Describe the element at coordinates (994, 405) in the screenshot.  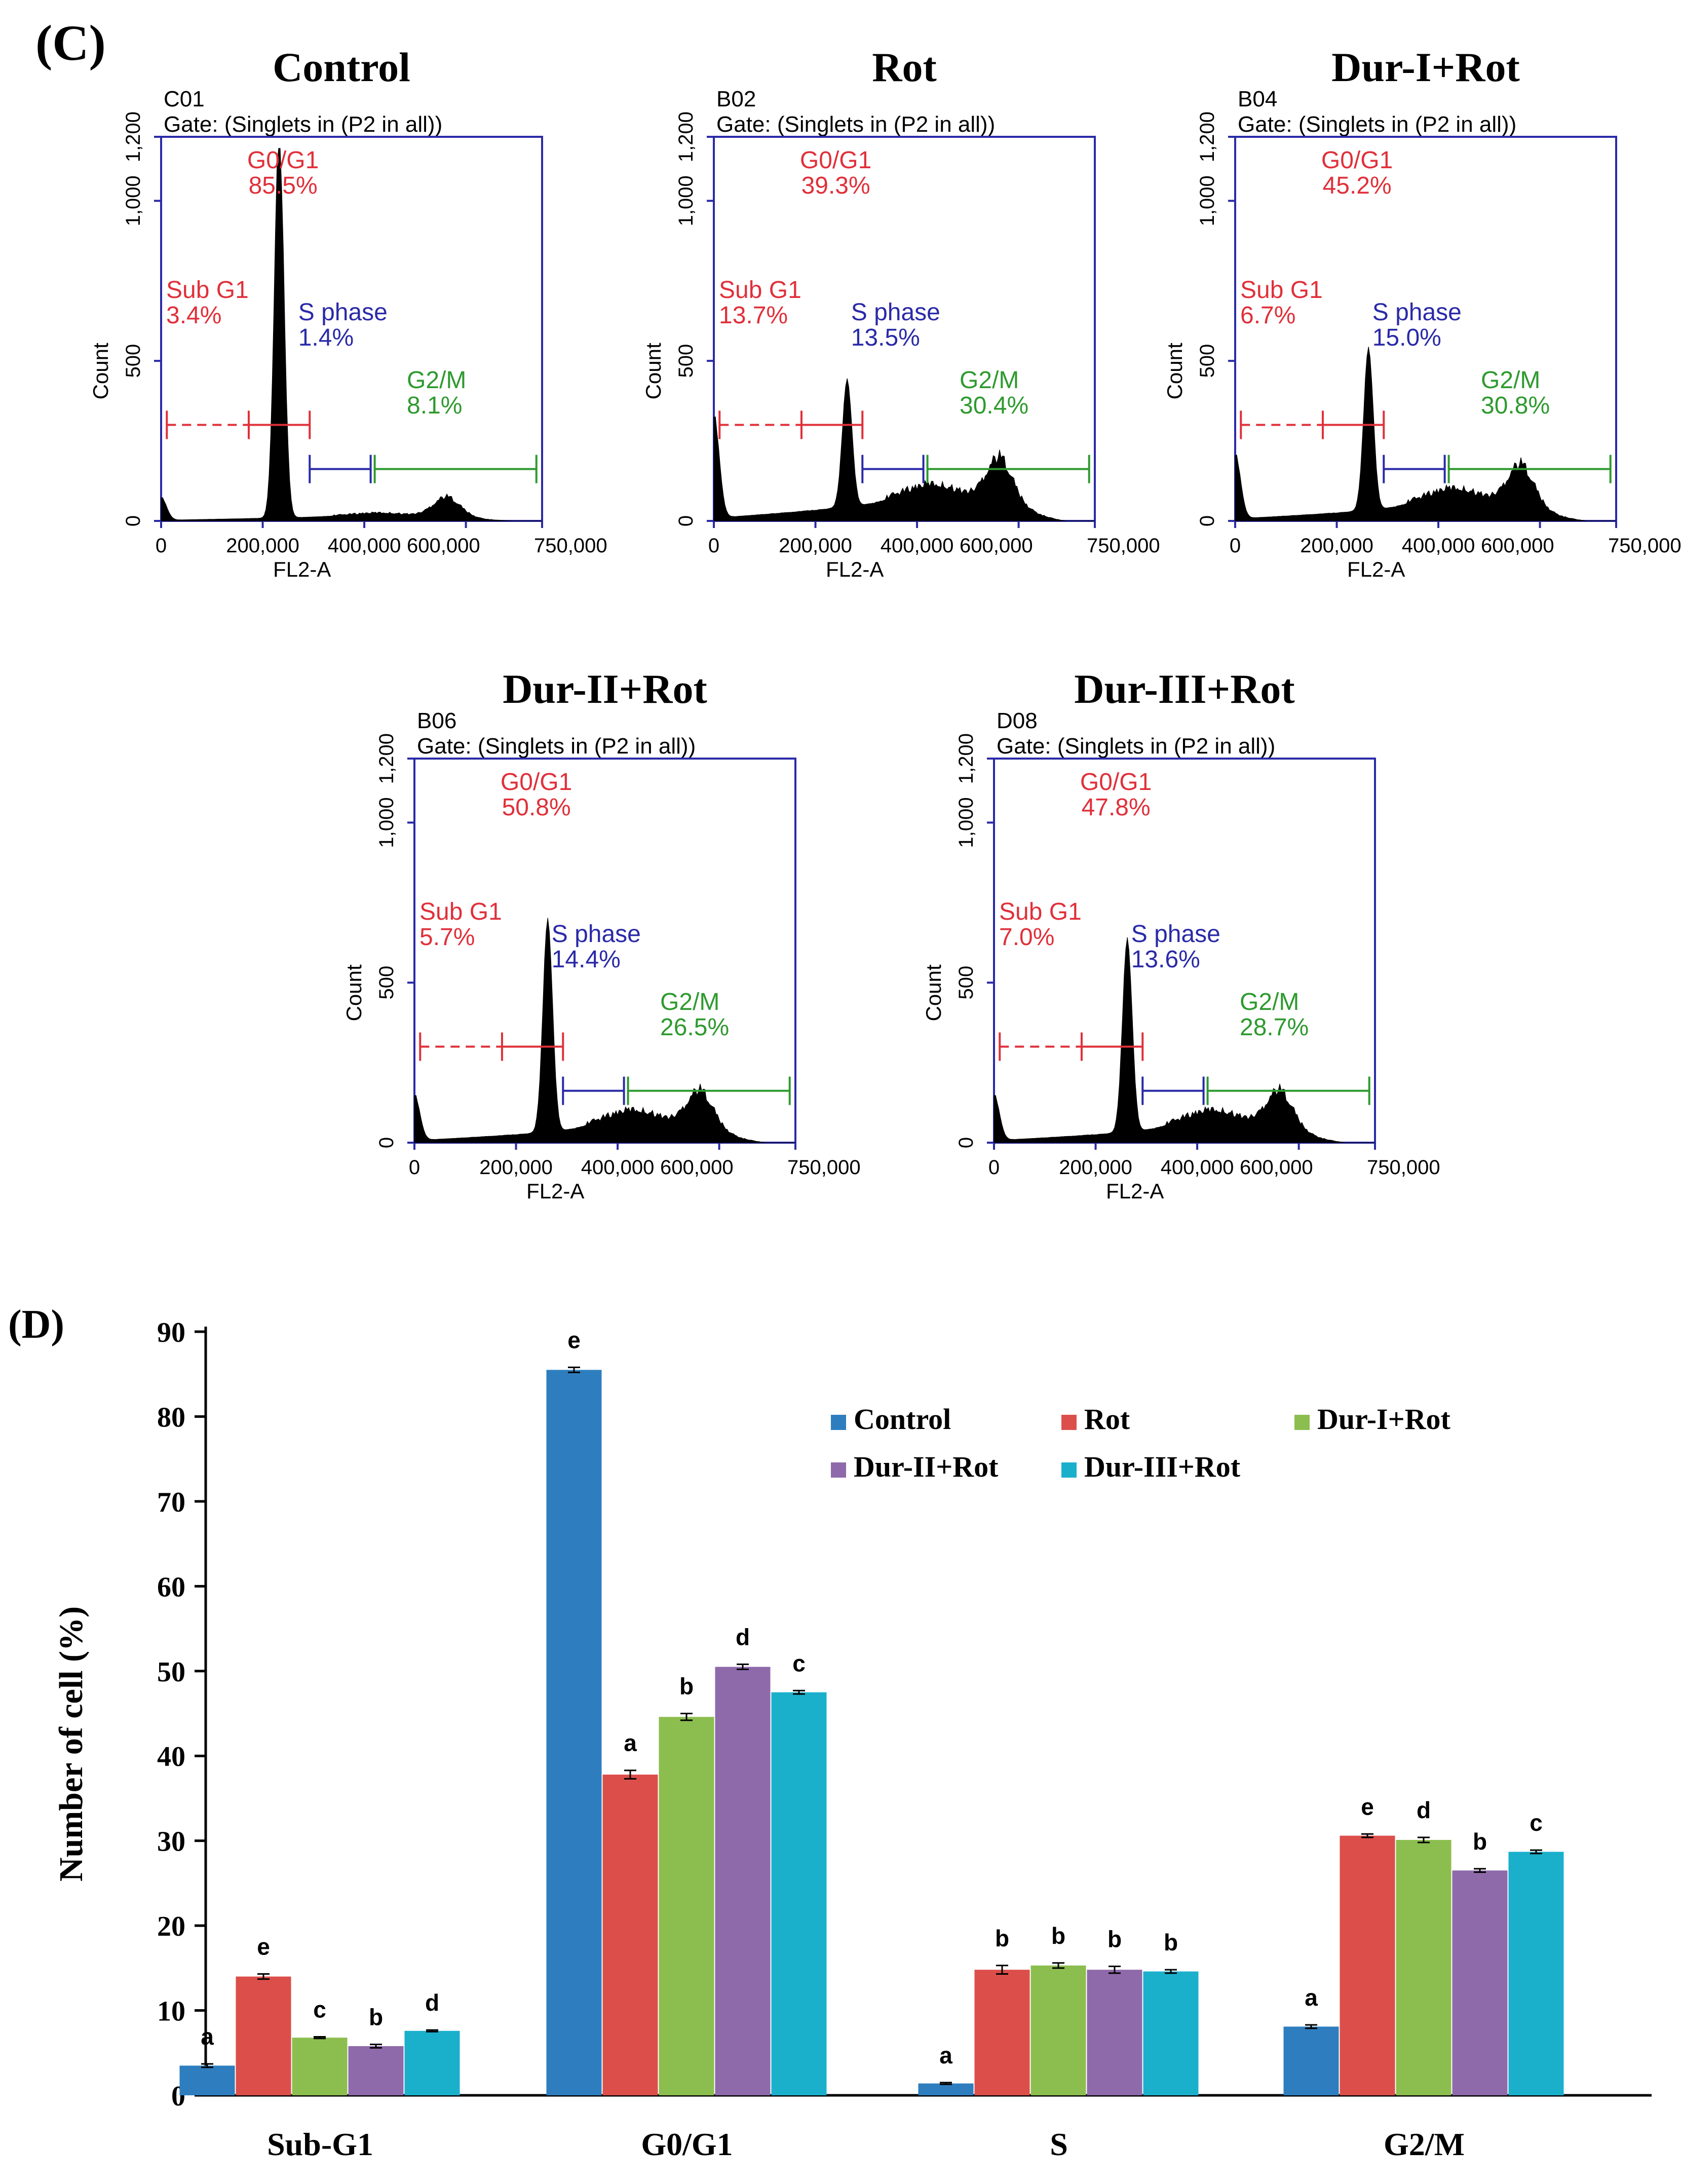
I see `g2-m-value: 30.4%` at that location.